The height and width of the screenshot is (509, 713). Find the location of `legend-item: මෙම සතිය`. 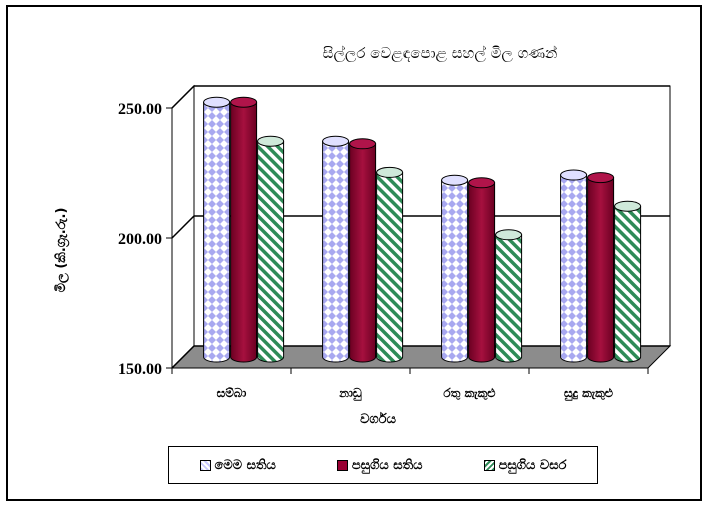

legend-item: මෙම සතිය is located at coordinates (238, 465).